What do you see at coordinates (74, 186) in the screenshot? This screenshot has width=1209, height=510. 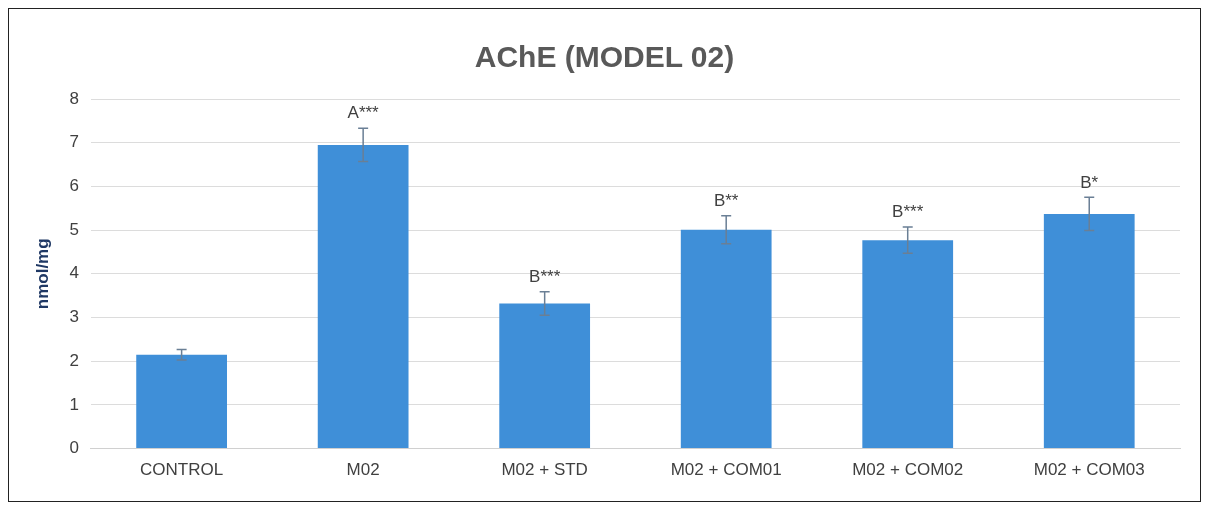 I see `y-tick-label: 6` at bounding box center [74, 186].